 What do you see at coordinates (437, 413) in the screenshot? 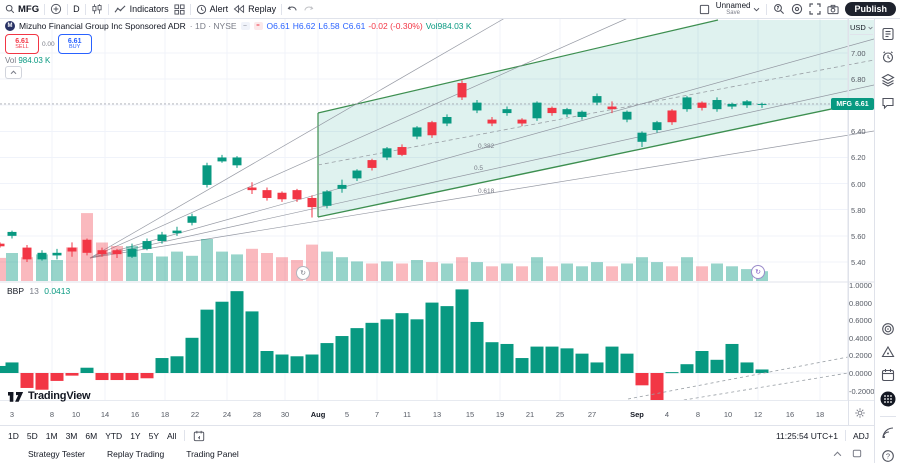
I see `time-axis` at bounding box center [437, 413].